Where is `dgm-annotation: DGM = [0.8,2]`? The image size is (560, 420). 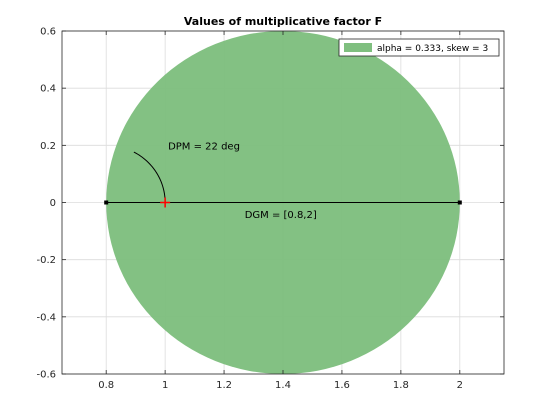
dgm-annotation: DGM = [0.8,2] is located at coordinates (281, 215).